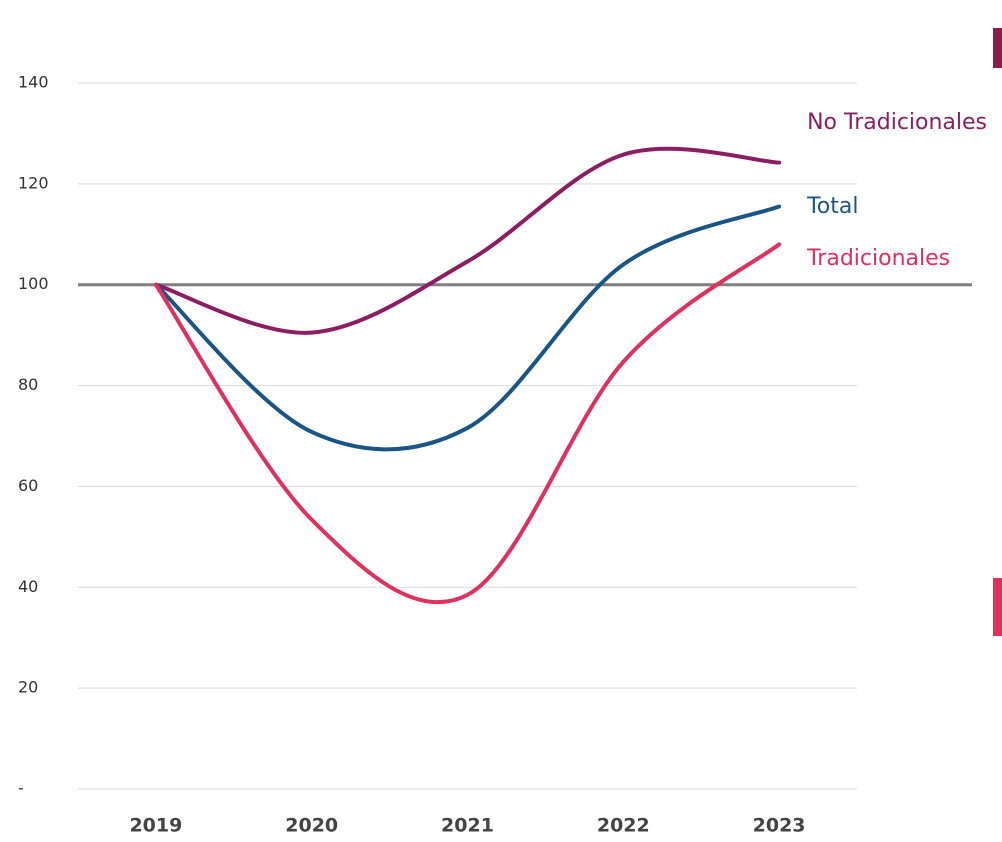  Describe the element at coordinates (467, 826) in the screenshot. I see `x-tick-label: 2021` at that location.